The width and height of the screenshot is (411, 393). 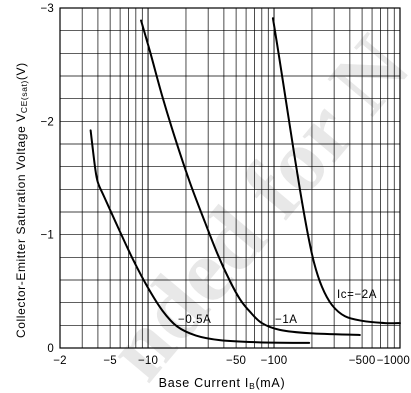 What do you see at coordinates (274, 361) in the screenshot?
I see `x-tick-label: −100` at bounding box center [274, 361].